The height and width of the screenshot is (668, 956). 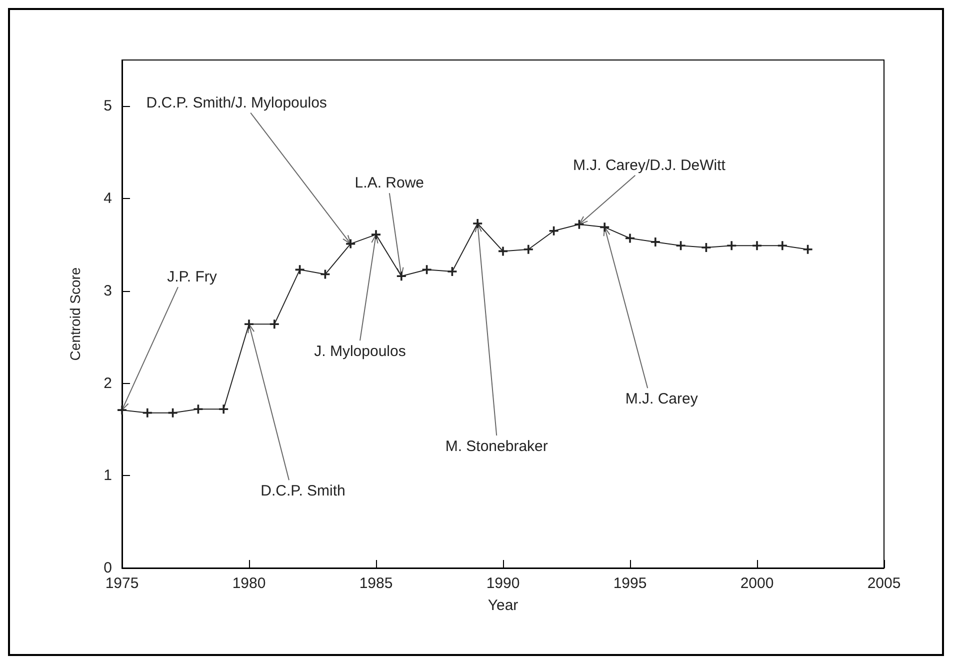 I want to click on x-tick-label: 1980, so click(x=249, y=583).